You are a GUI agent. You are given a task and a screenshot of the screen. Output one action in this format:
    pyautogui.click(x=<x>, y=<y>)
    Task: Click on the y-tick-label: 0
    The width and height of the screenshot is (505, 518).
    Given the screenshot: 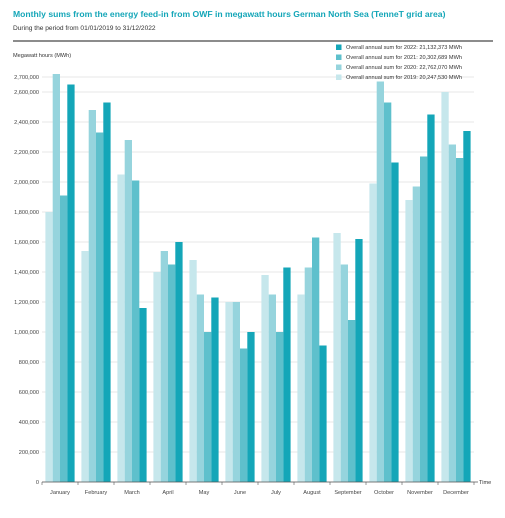 What is the action you would take?
    pyautogui.click(x=37, y=483)
    